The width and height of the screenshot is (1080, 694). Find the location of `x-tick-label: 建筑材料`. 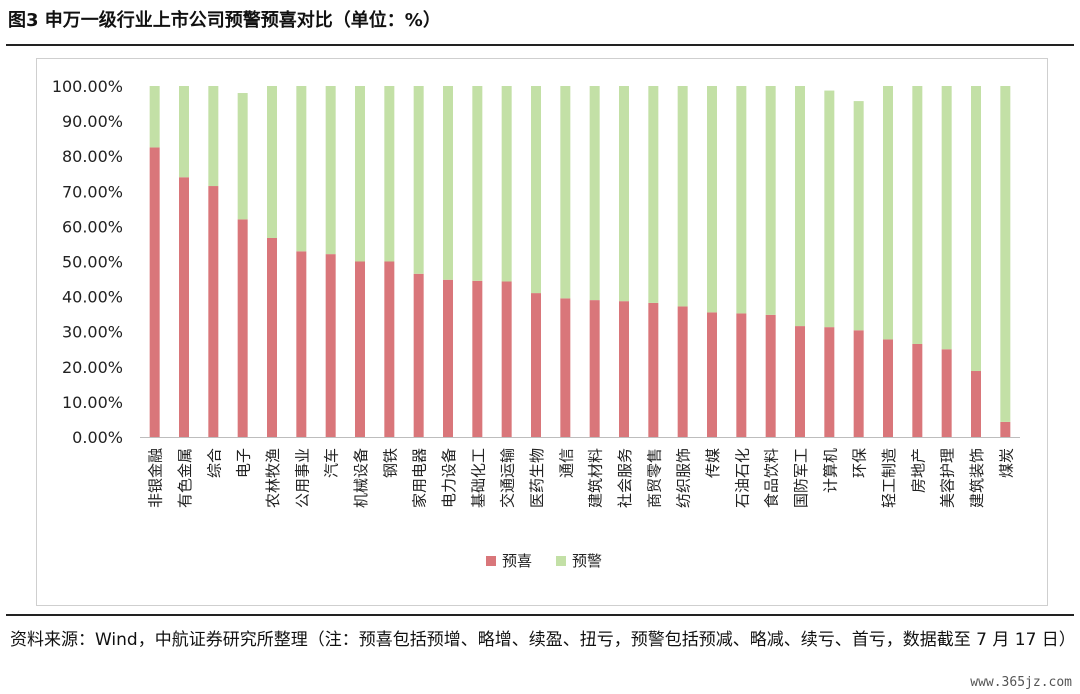

x-tick-label: 建筑材料 is located at coordinates (596, 478).